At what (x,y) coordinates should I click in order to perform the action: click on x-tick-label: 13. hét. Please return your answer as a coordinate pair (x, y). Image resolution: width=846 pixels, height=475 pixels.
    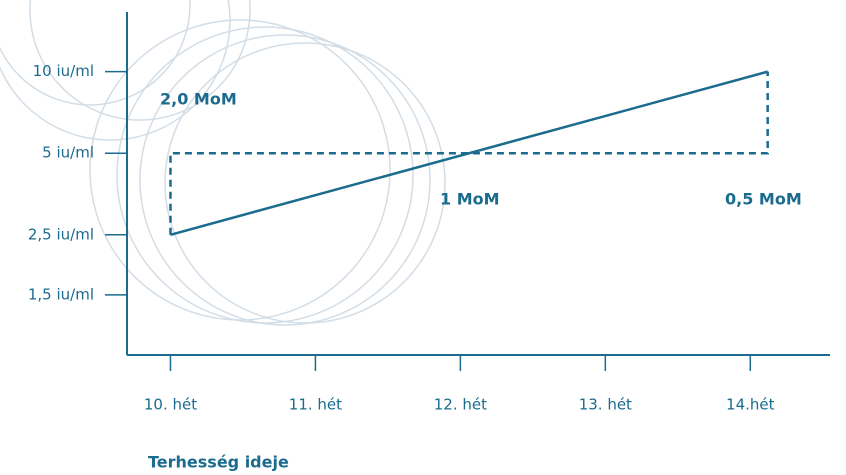
    Looking at the image, I should click on (605, 405).